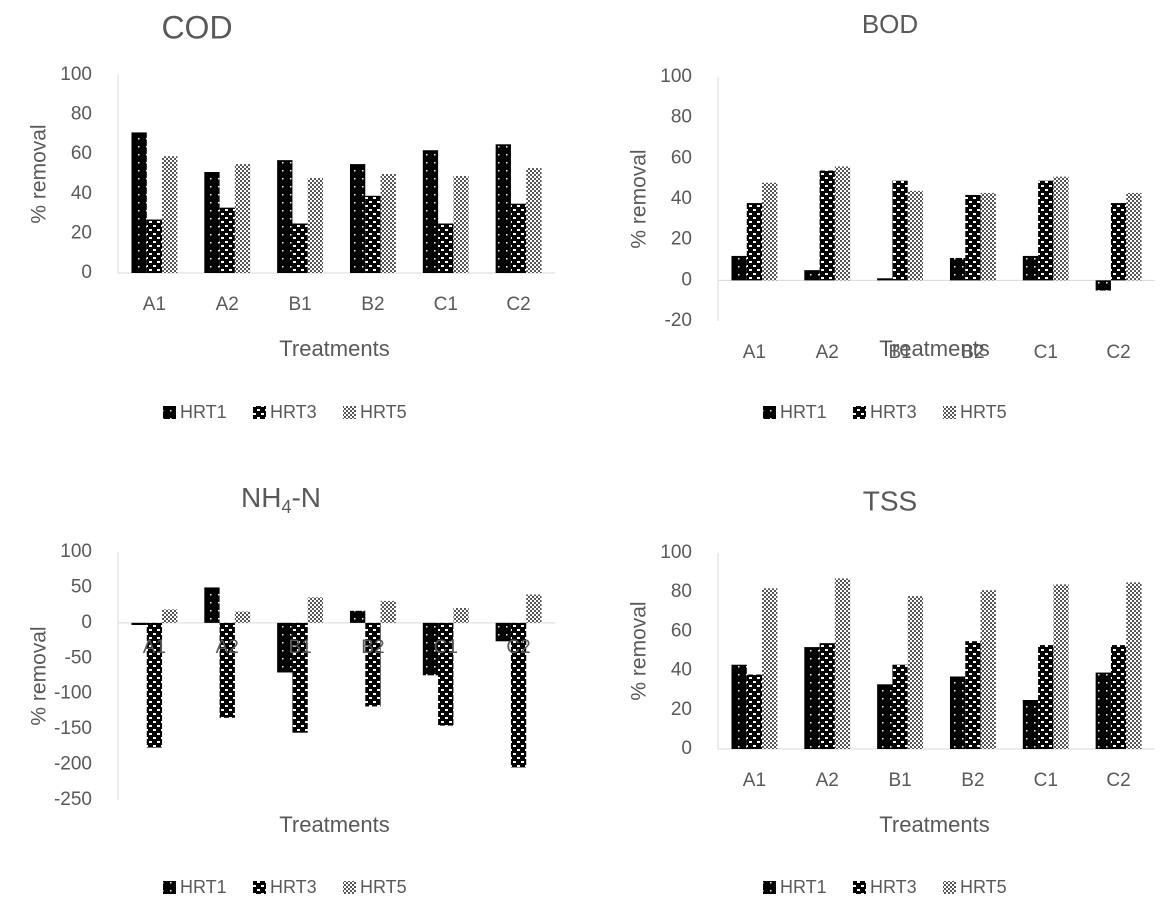 This screenshot has height=903, width=1161. I want to click on bar-hrt1-c1, so click(430, 649).